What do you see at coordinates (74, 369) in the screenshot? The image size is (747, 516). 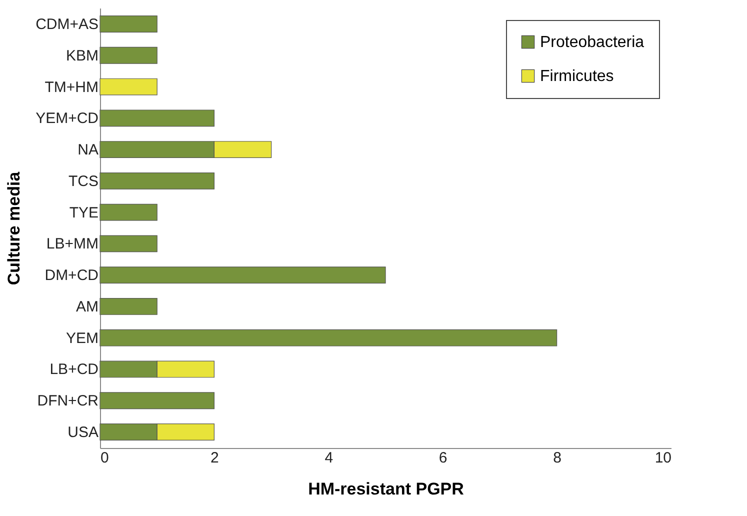 I see `y-tick-label: LB+CD` at bounding box center [74, 369].